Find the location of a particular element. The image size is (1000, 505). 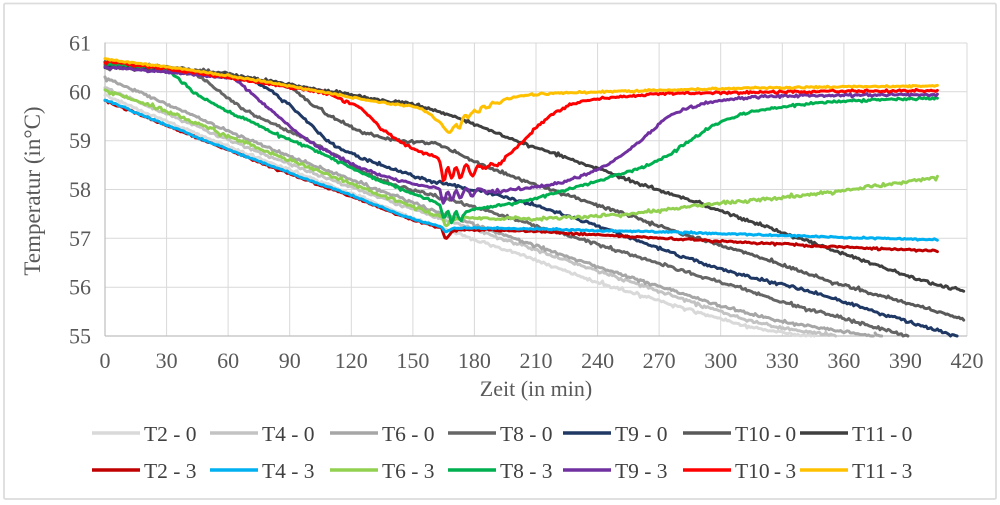

svg-text: 90 is located at coordinates (290, 360).